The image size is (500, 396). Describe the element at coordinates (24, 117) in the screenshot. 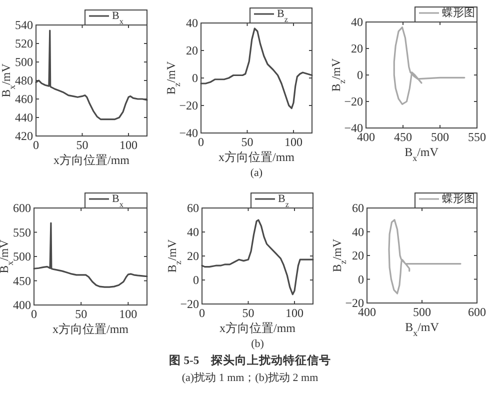

I see `y-tick-label: 440` at that location.